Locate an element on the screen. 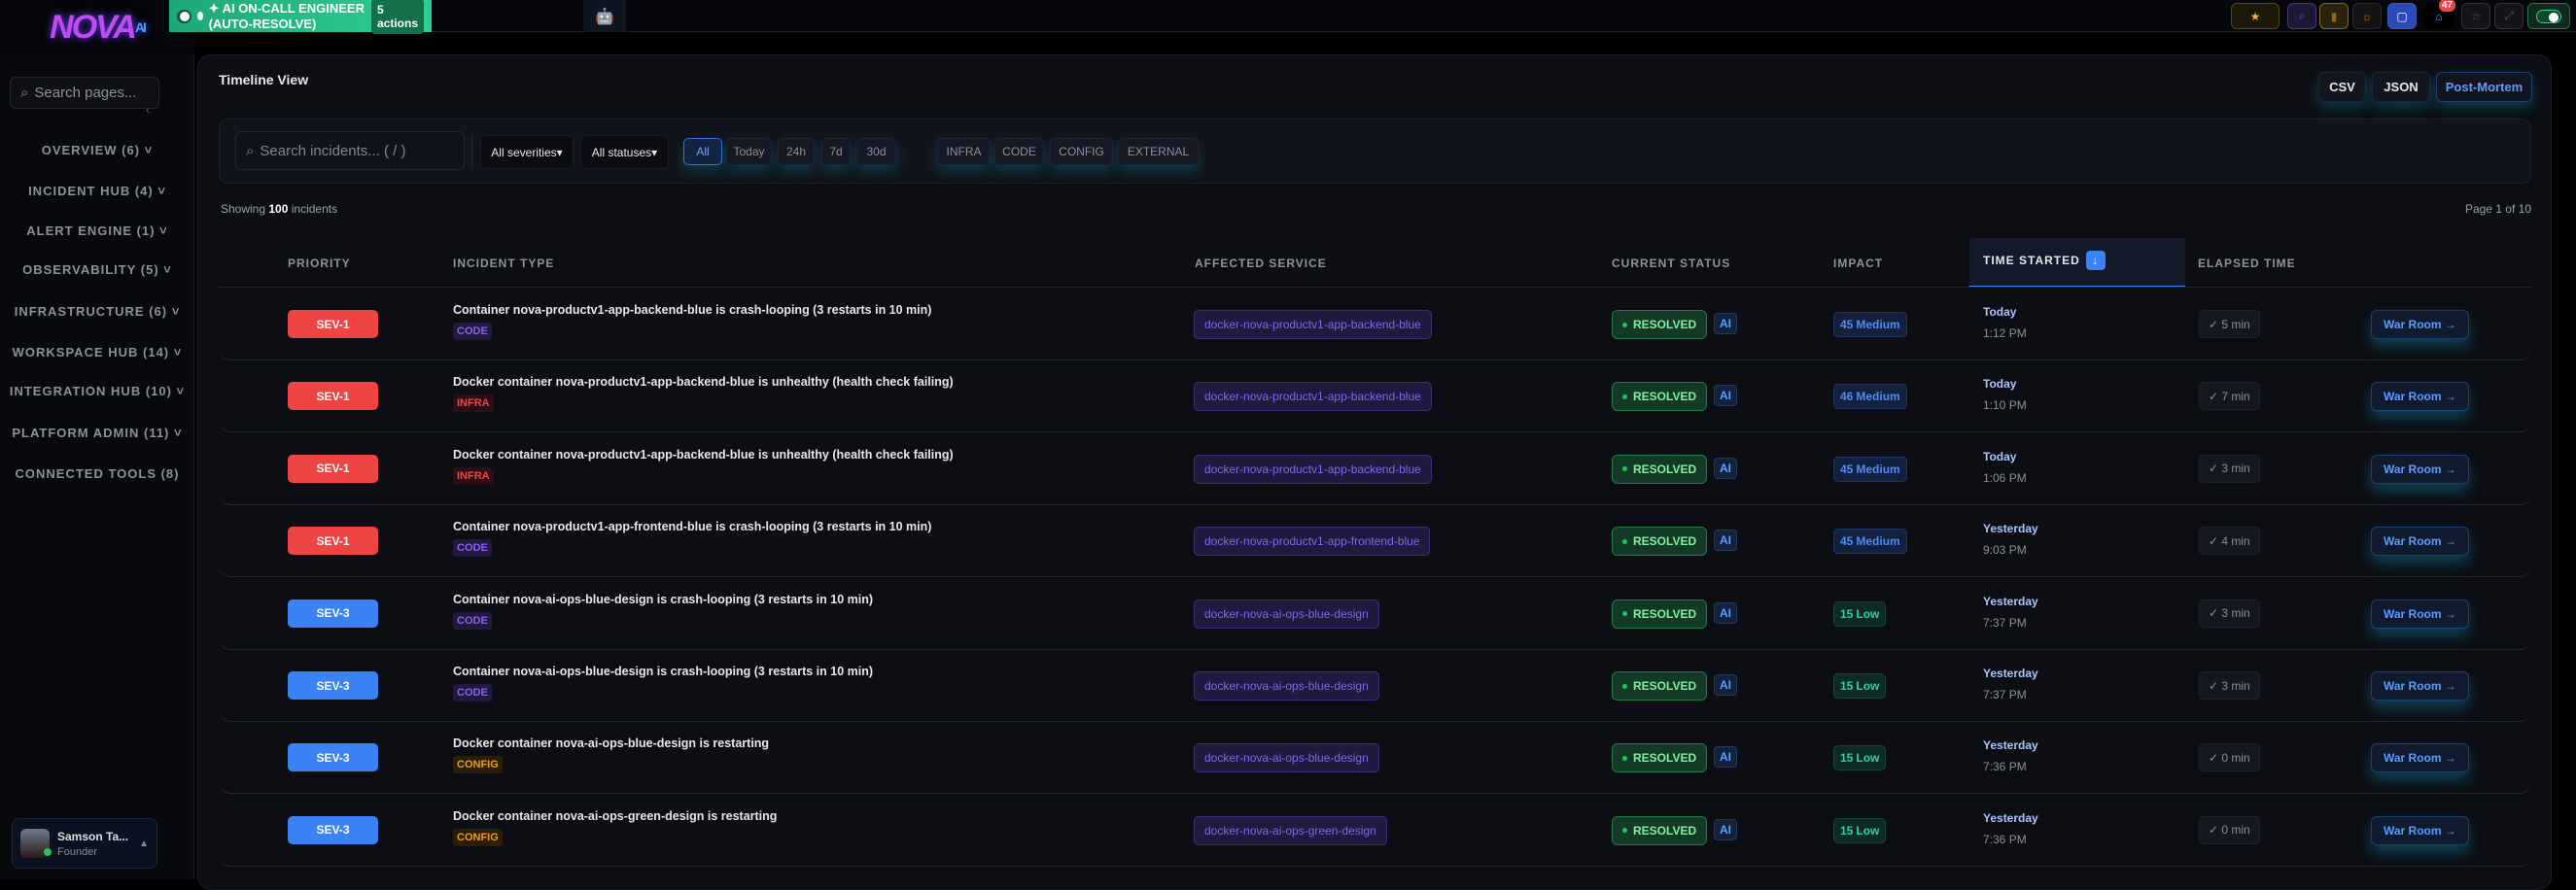 The height and width of the screenshot is (890, 2576). elapsed-time-badge: ✓ 7 min is located at coordinates (2229, 396).